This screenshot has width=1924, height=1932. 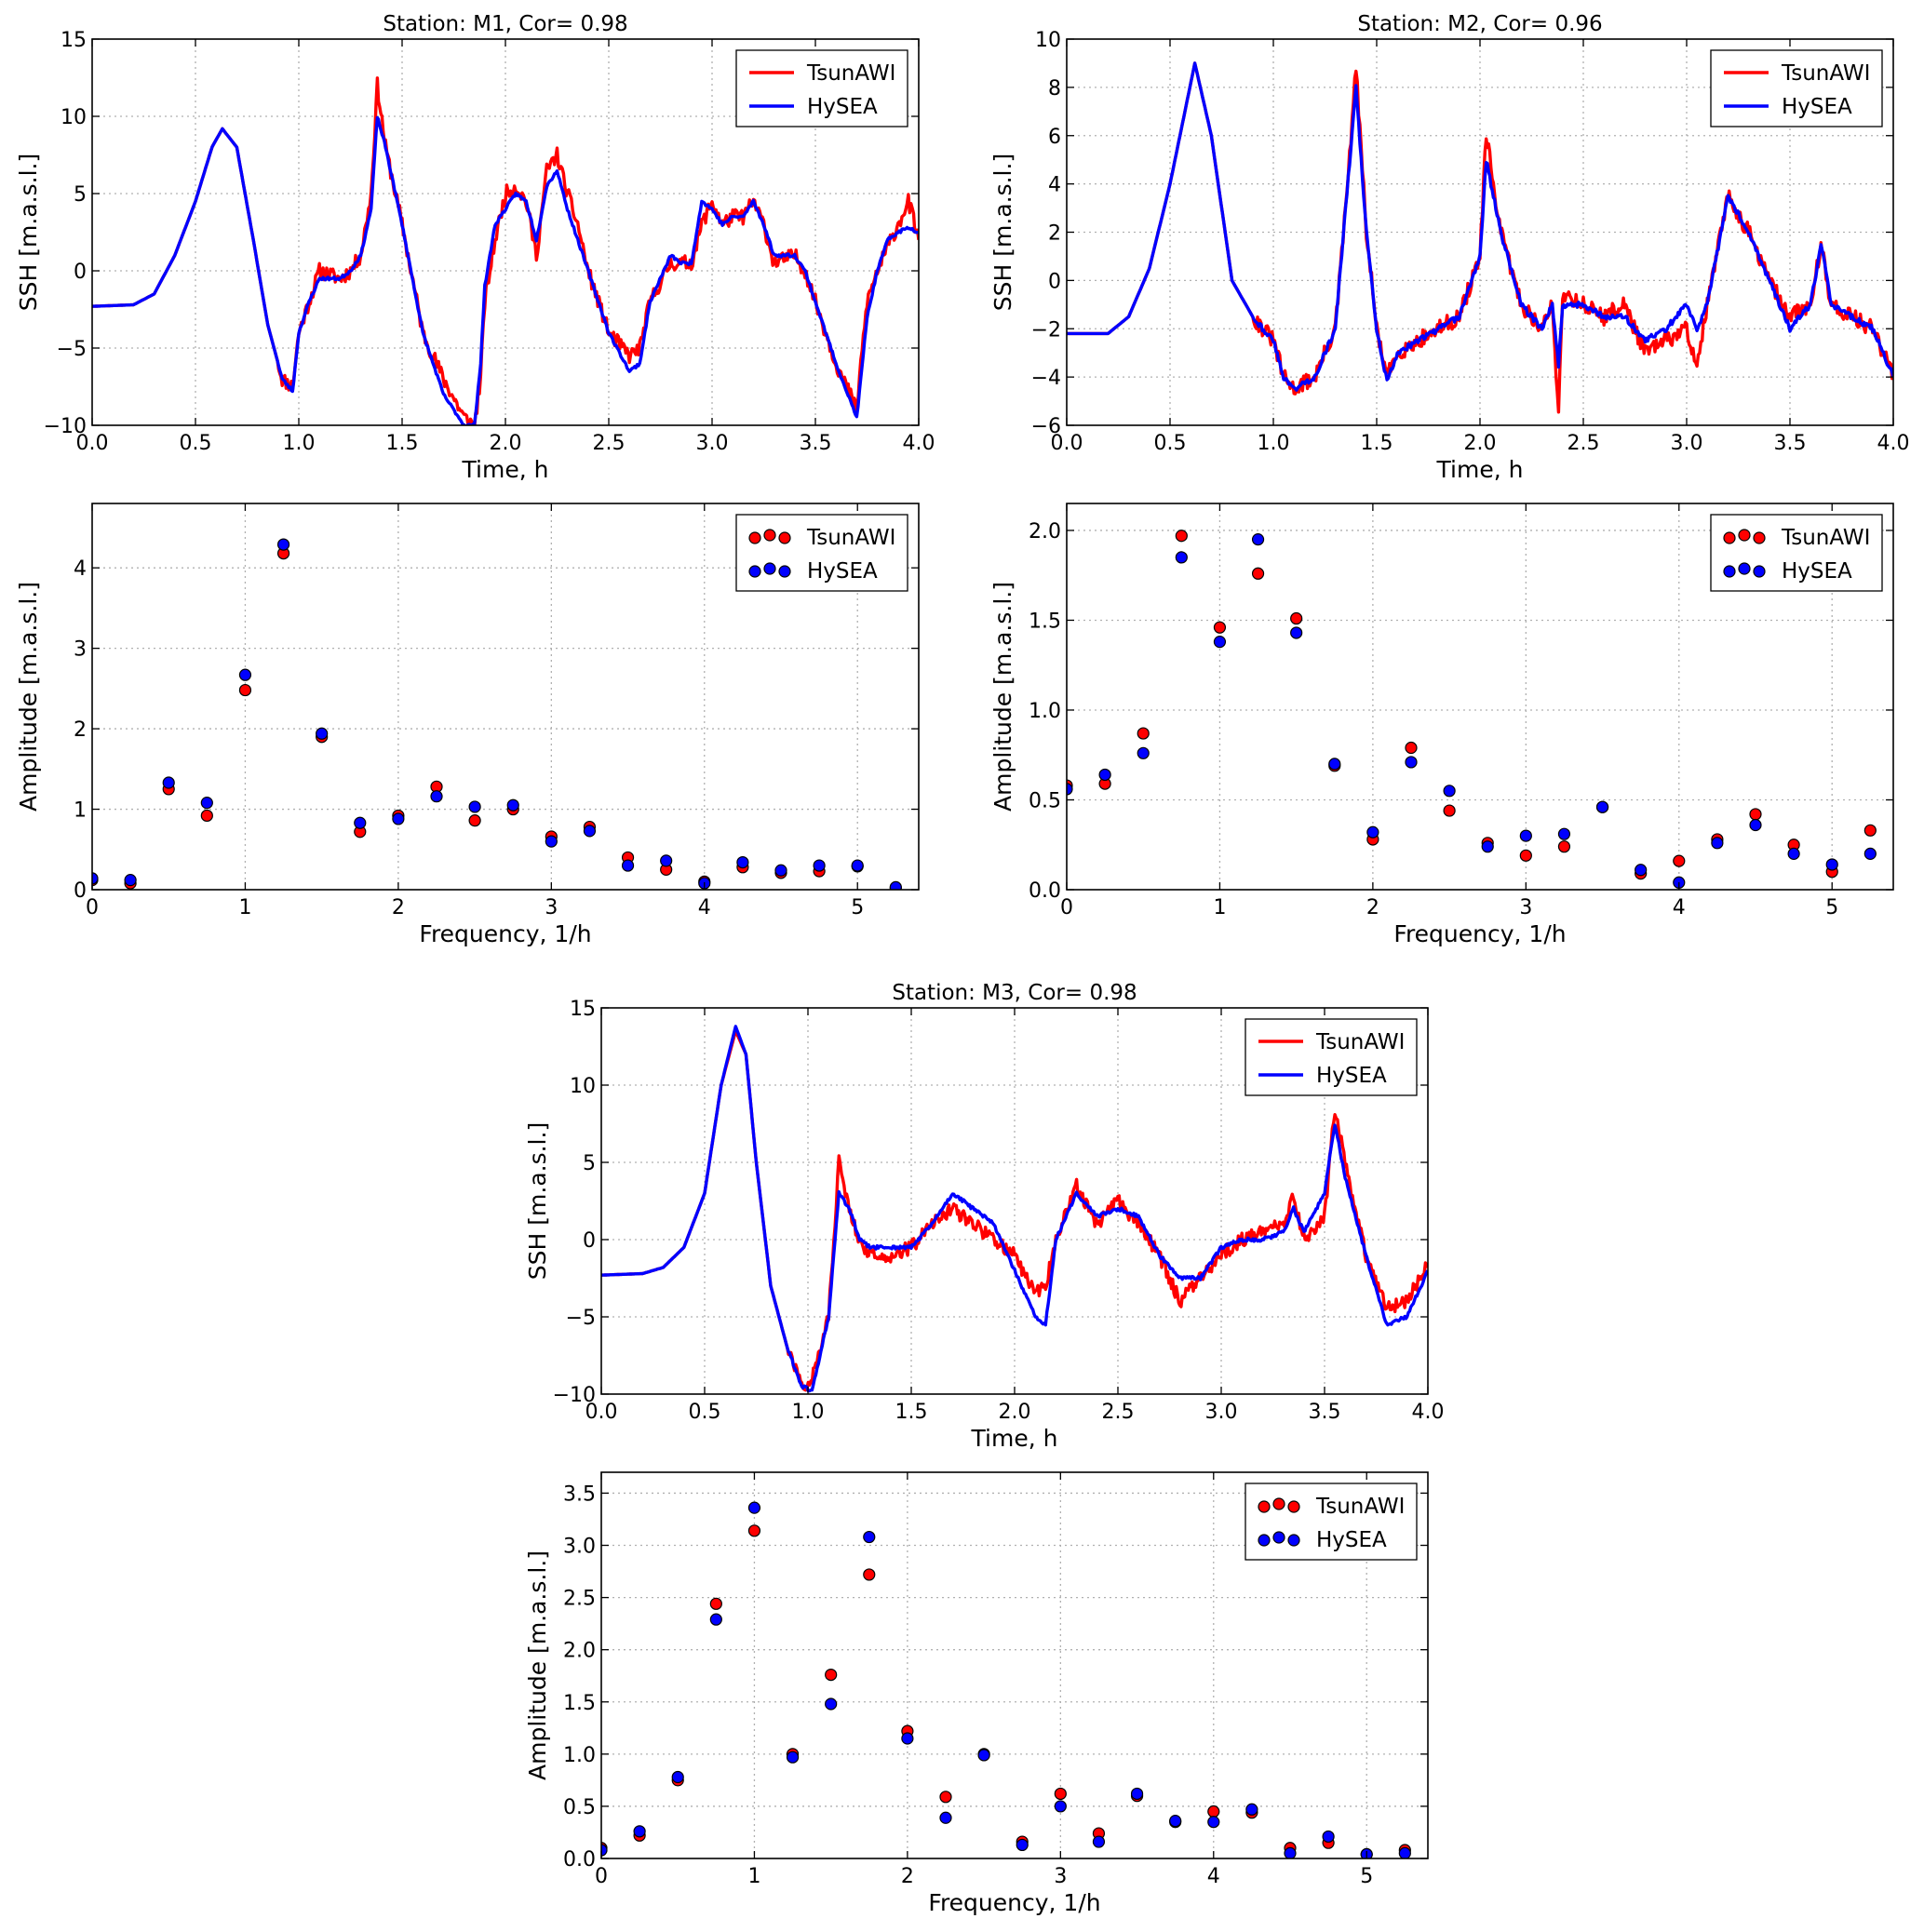 What do you see at coordinates (506, 443) in the screenshot?
I see `x-tick-label: 2.0` at bounding box center [506, 443].